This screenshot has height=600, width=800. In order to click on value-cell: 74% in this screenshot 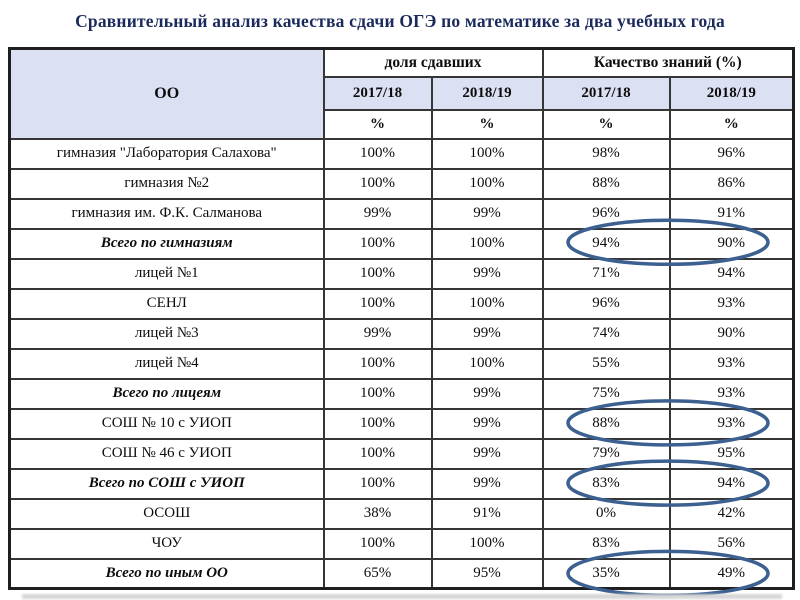, I will do `click(606, 333)`.